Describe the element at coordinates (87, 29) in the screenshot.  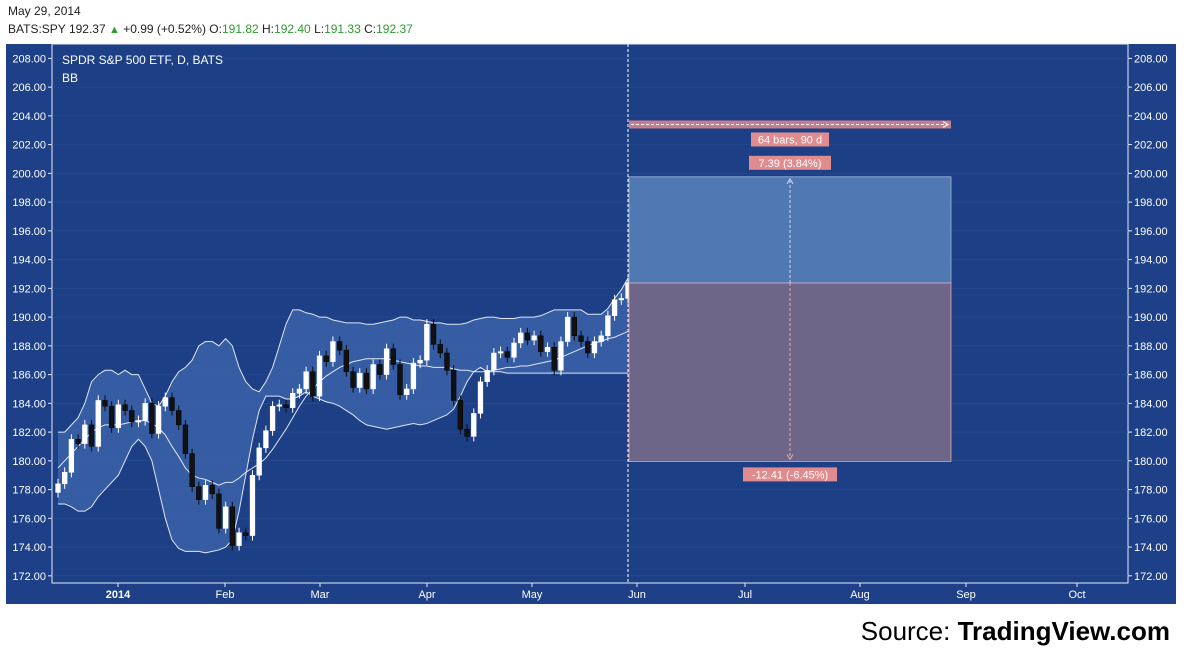
I see `last-price: 192.37` at that location.